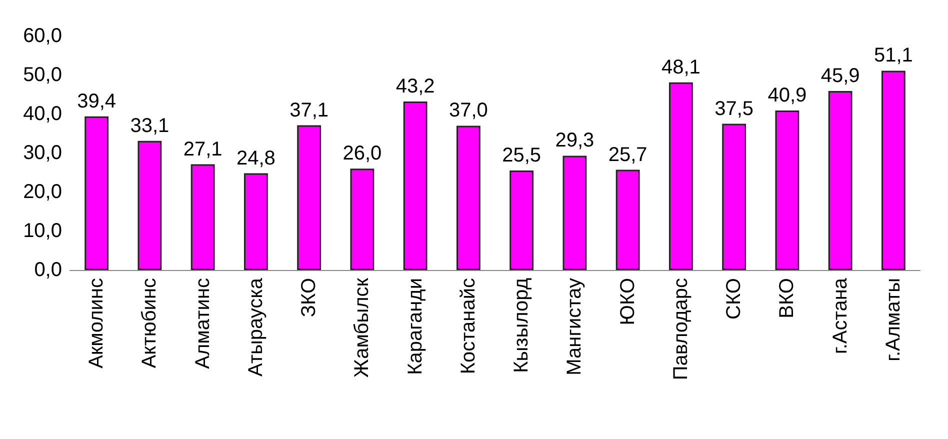 The image size is (948, 439). Describe the element at coordinates (415, 326) in the screenshot. I see `x-tick-label: Караганди` at that location.